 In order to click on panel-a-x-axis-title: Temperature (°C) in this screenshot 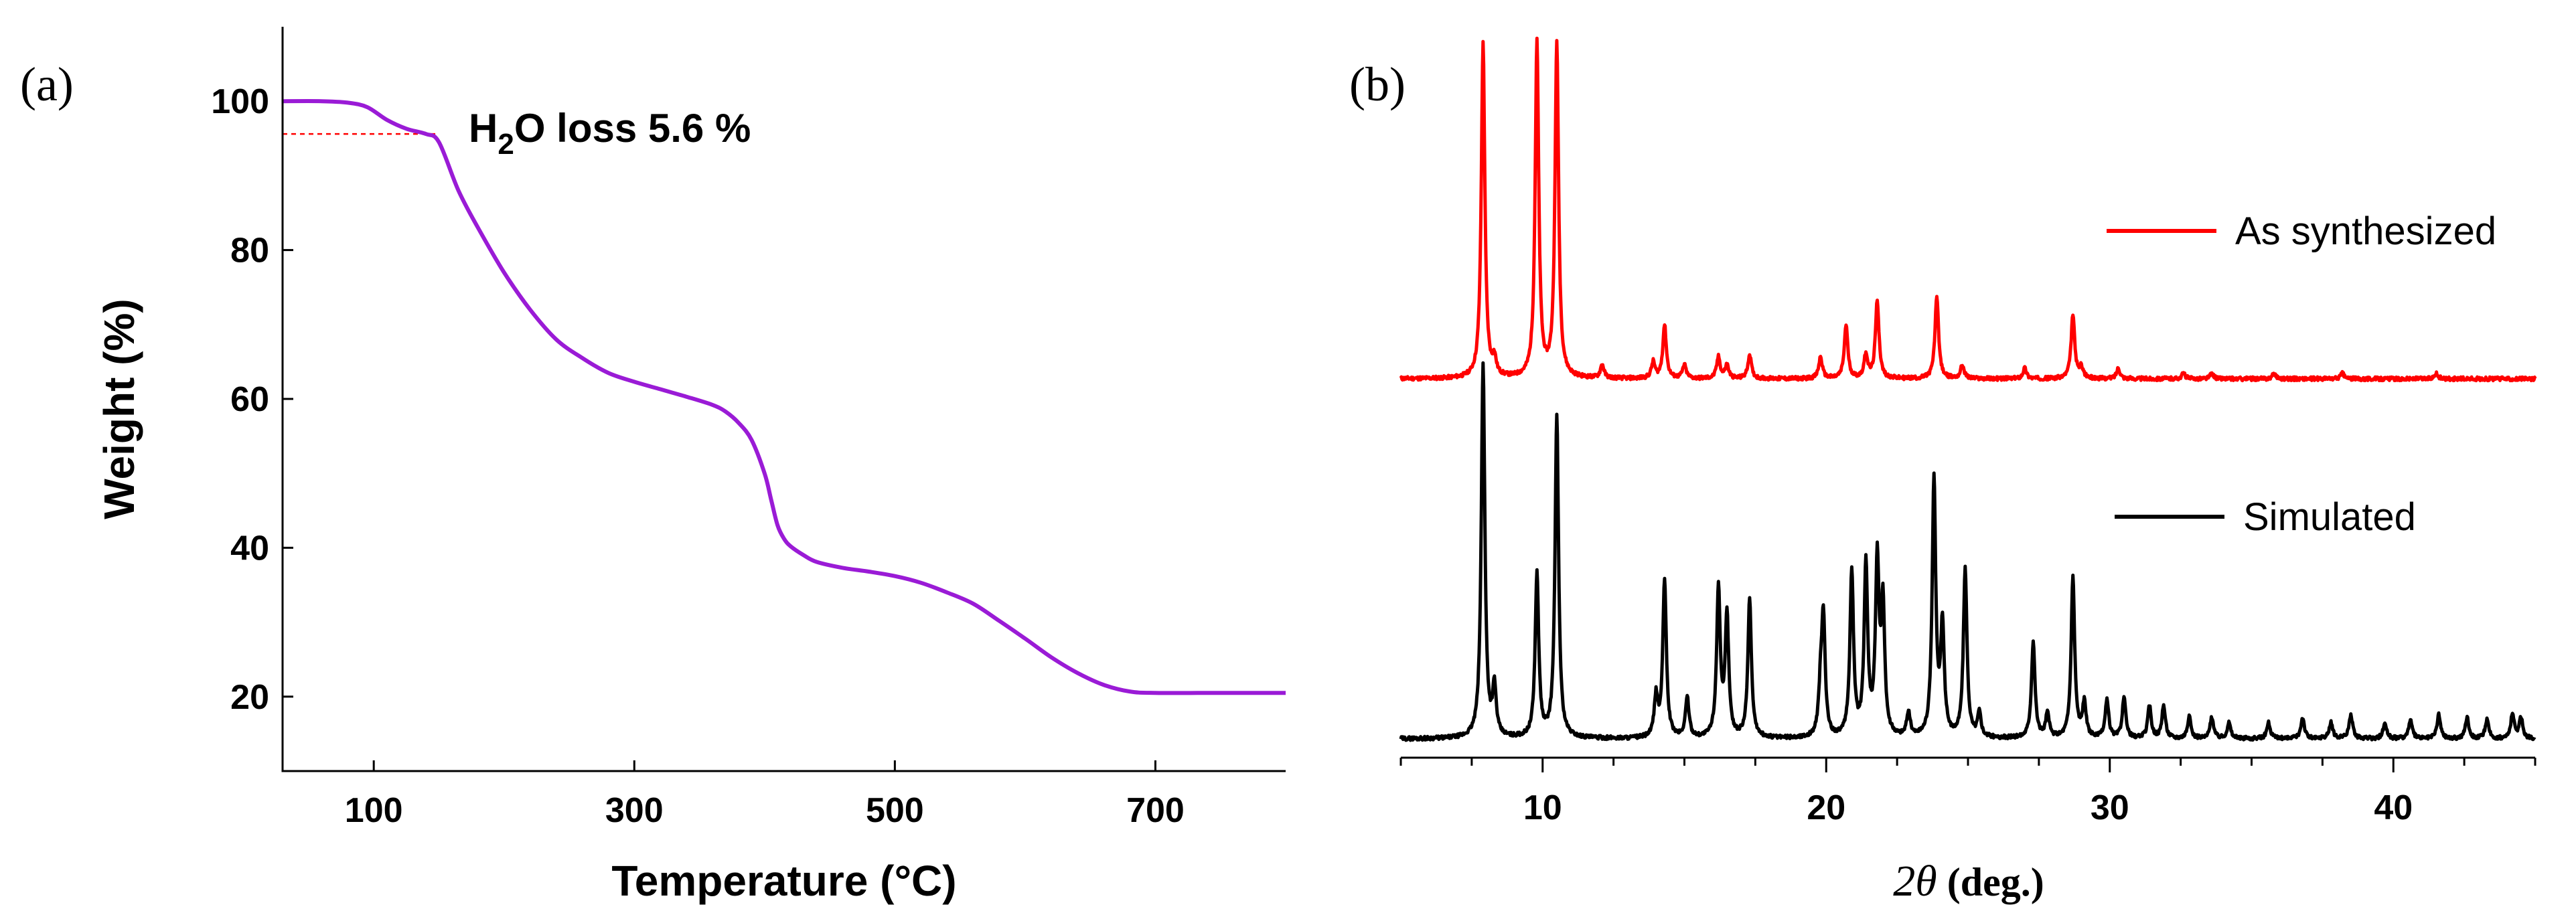, I will do `click(784, 881)`.